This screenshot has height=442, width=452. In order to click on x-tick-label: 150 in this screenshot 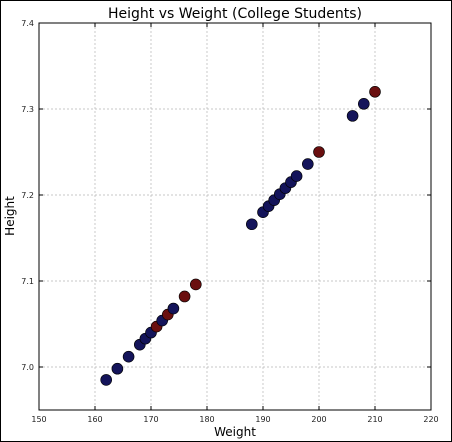, I will do `click(38, 419)`.